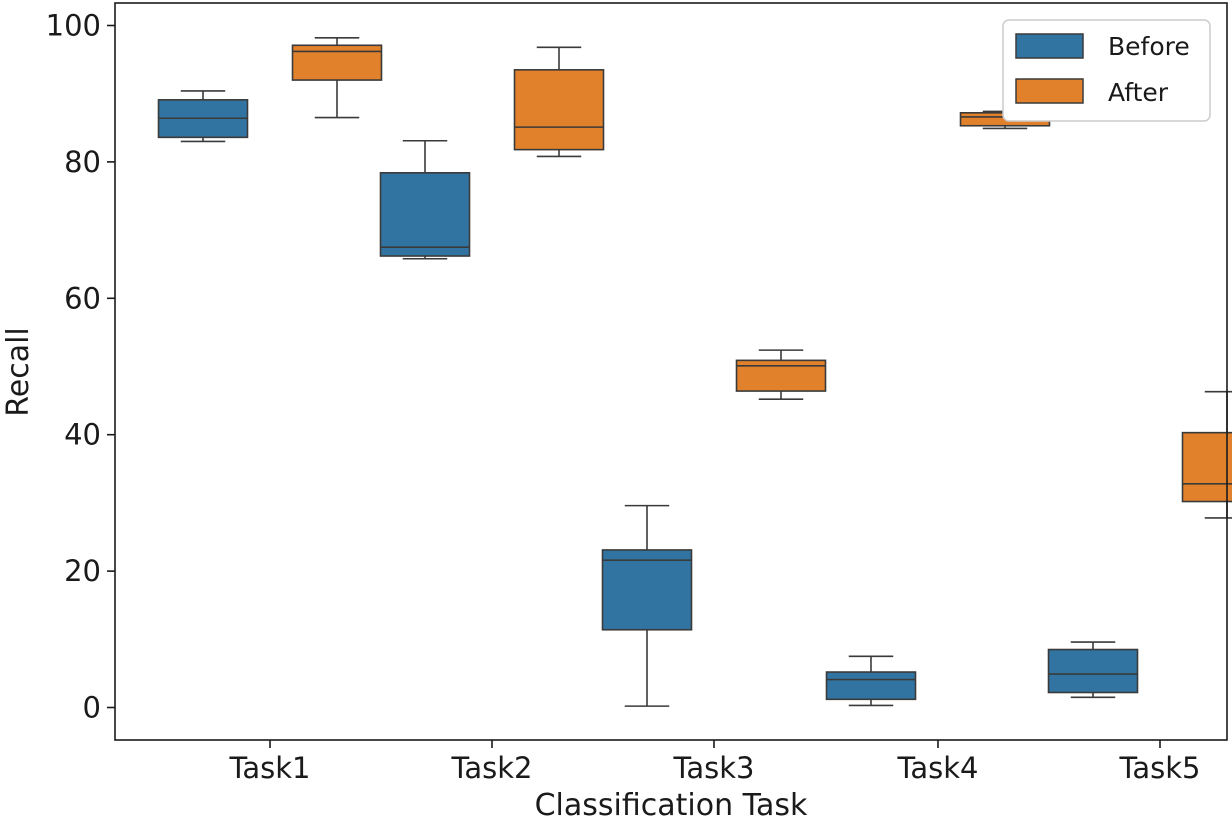  What do you see at coordinates (337, 62) in the screenshot?
I see `box-rect-after-task1` at bounding box center [337, 62].